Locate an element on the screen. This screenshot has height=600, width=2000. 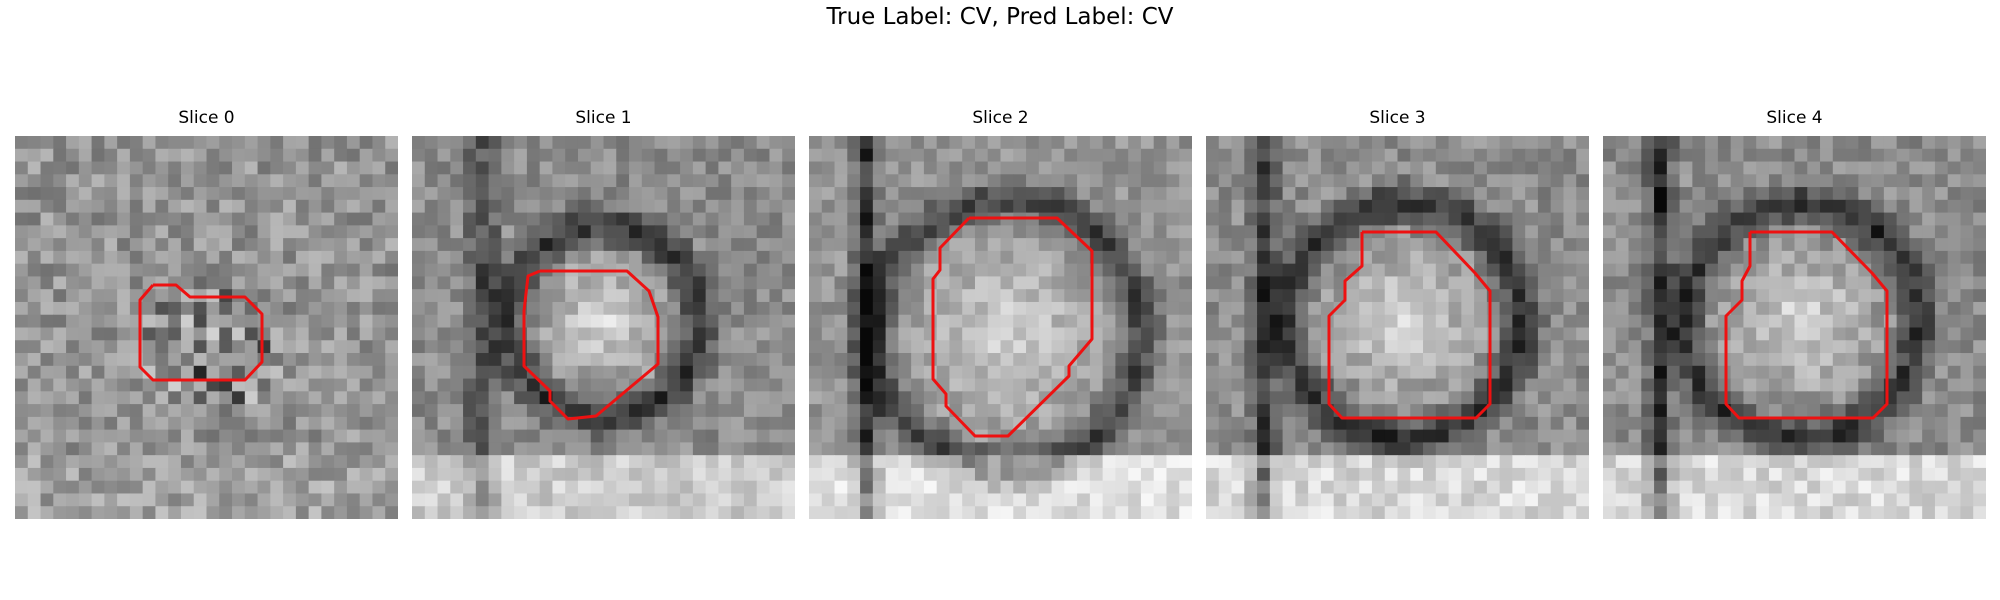
slice-panel-4: Slice 4 is located at coordinates (1794, 312).